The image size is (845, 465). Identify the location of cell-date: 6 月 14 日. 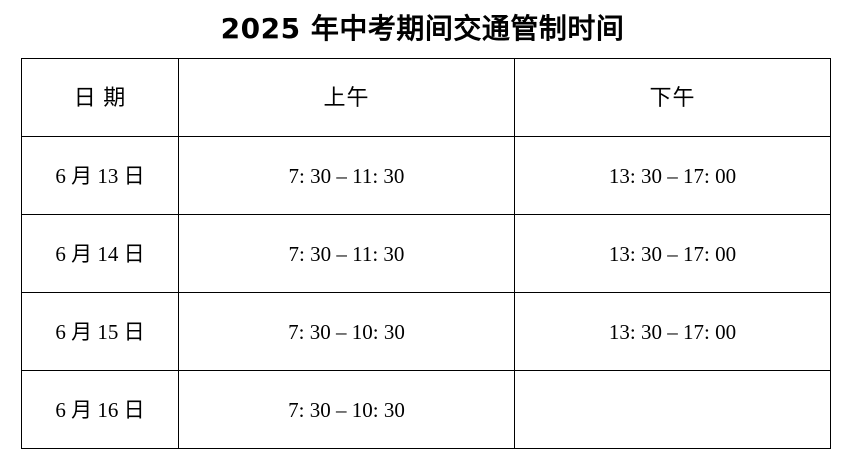
(100, 253).